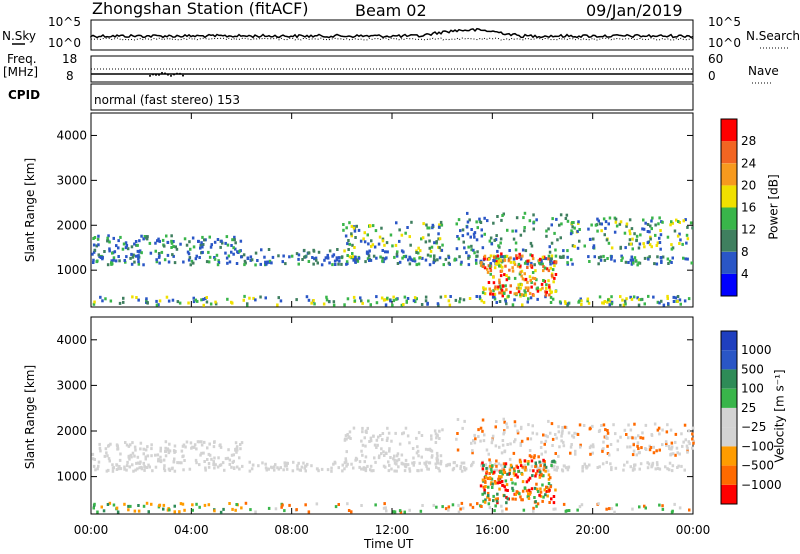  What do you see at coordinates (150, 75) in the screenshot?
I see `nave-dip-dot` at bounding box center [150, 75].